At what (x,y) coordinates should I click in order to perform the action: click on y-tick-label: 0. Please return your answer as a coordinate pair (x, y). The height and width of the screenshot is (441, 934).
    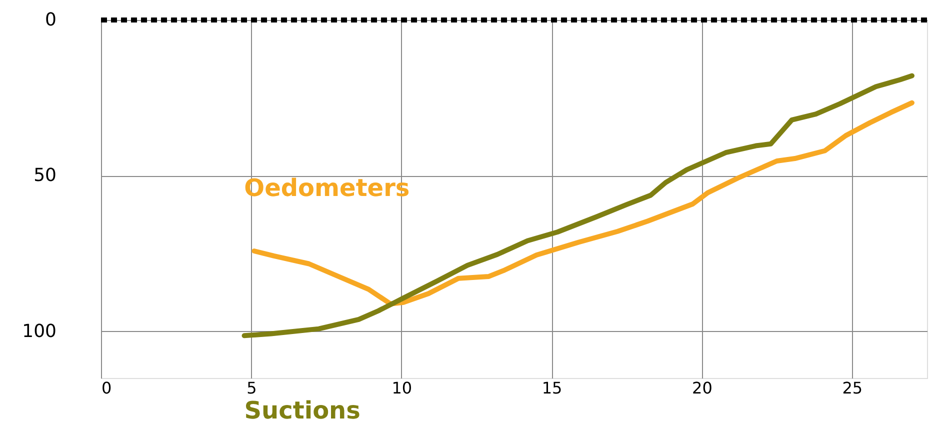
    Looking at the image, I should click on (50, 20).